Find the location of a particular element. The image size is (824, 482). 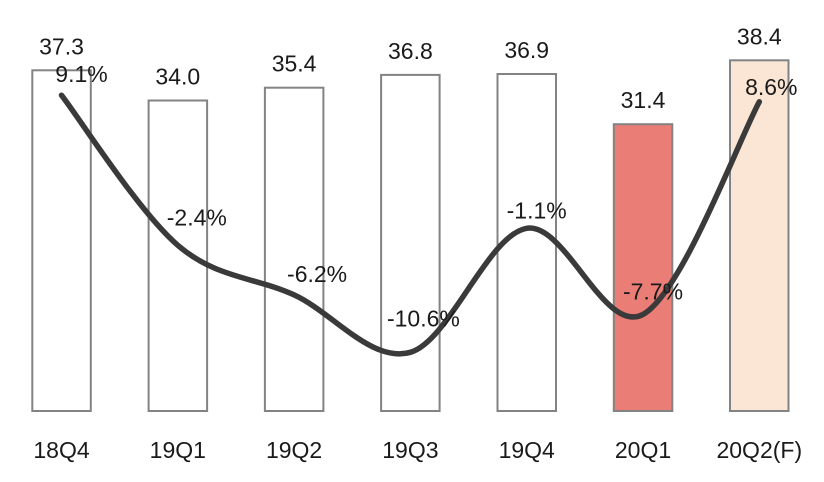

bar-value-label-20Q2(F): 38.4 is located at coordinates (759, 36).